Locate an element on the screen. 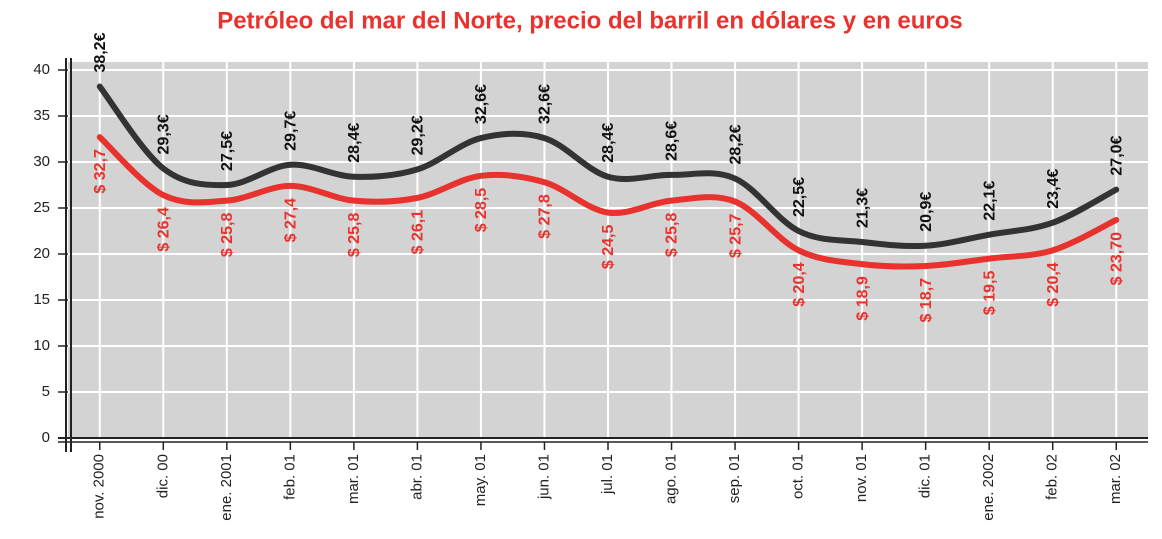  data-label: $ 18,7 is located at coordinates (926, 300).